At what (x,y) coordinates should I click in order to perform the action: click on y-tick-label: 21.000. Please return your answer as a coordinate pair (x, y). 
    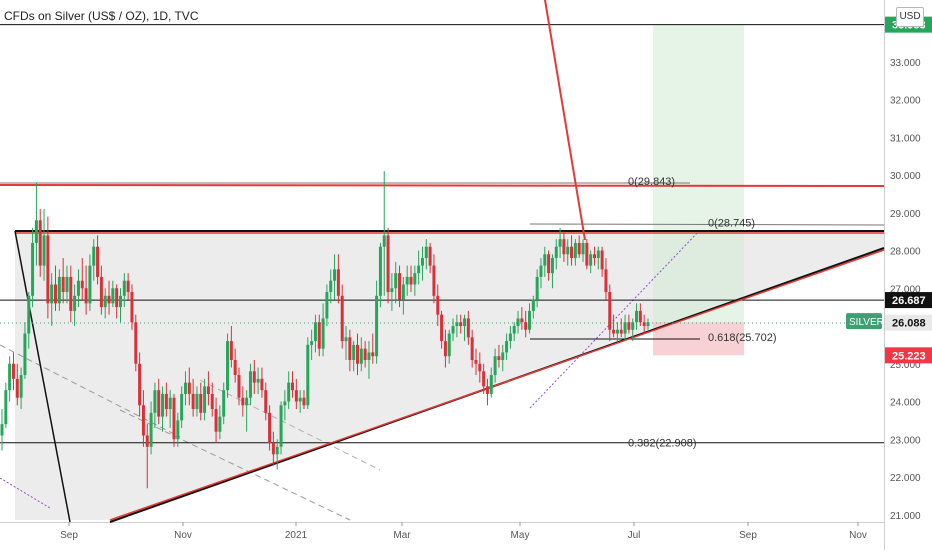
    Looking at the image, I should click on (905, 516).